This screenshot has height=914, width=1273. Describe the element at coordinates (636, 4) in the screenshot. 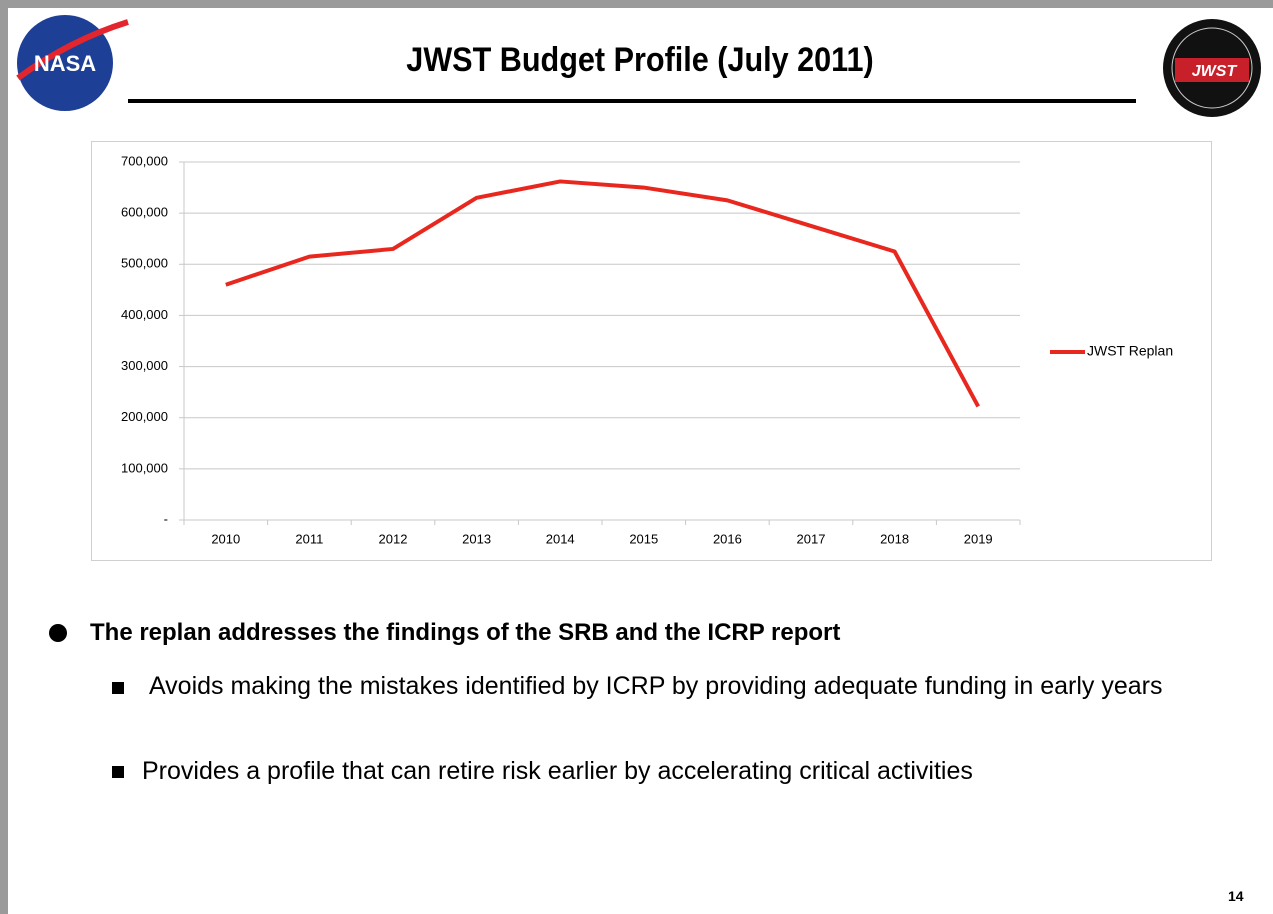

I see `top-border` at that location.